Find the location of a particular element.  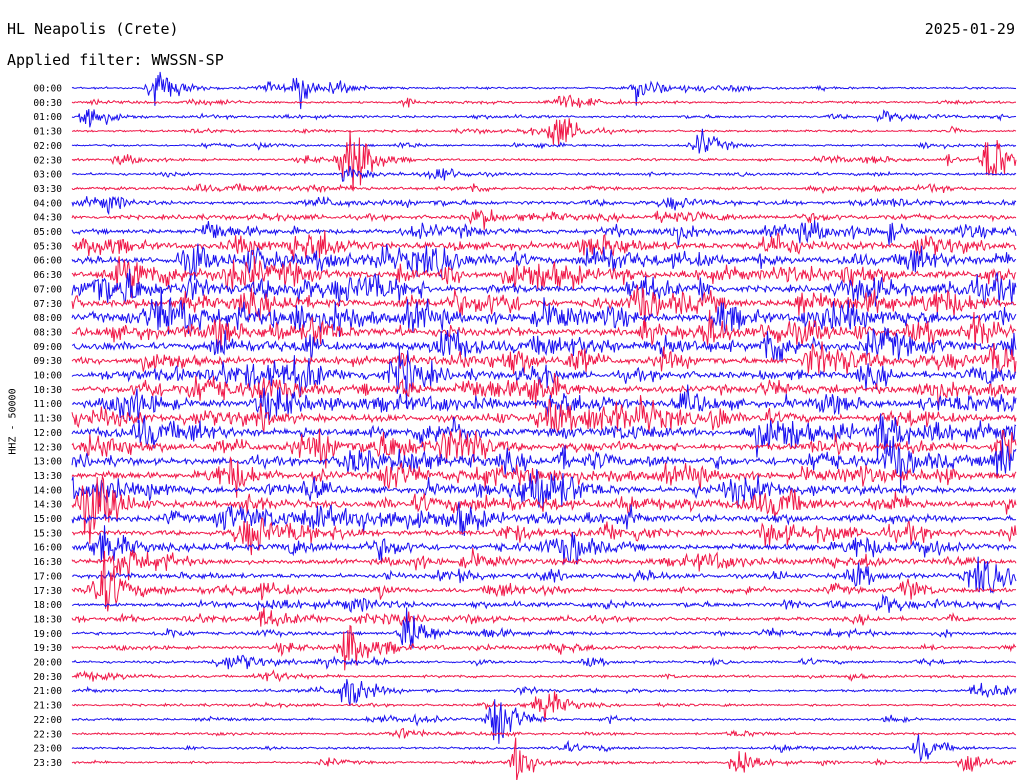

time-label: 08:30 is located at coordinates (47, 332).